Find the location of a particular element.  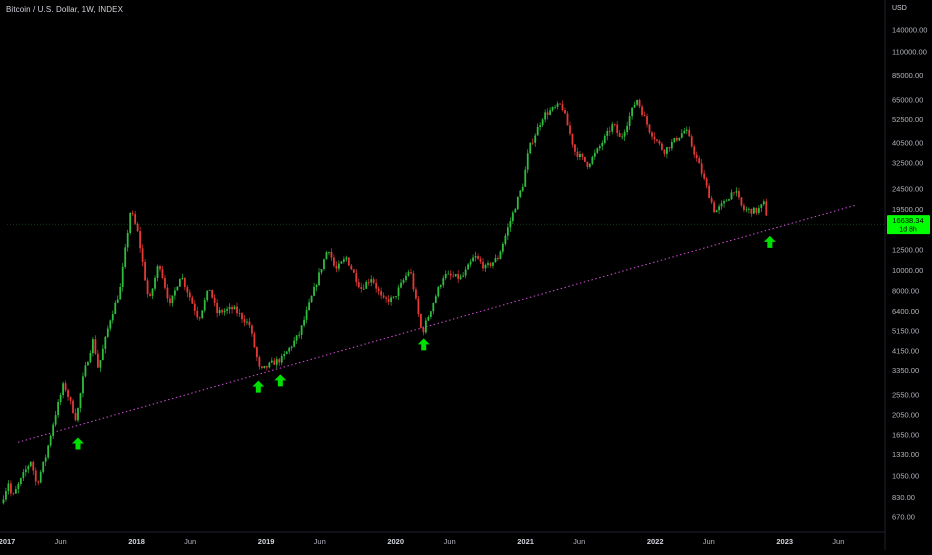

y-tick-label: 670.00 is located at coordinates (903, 517).